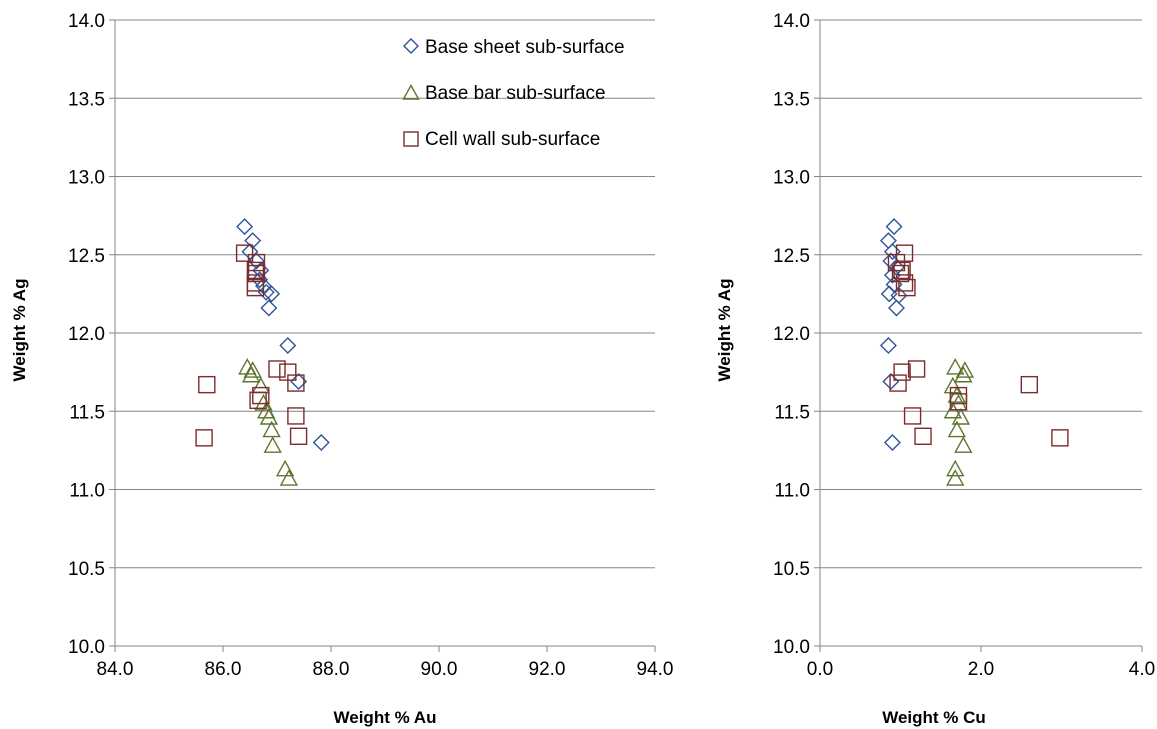 This screenshot has width=1157, height=729. What do you see at coordinates (820, 669) in the screenshot?
I see `x-tick-label: 0.0` at bounding box center [820, 669].